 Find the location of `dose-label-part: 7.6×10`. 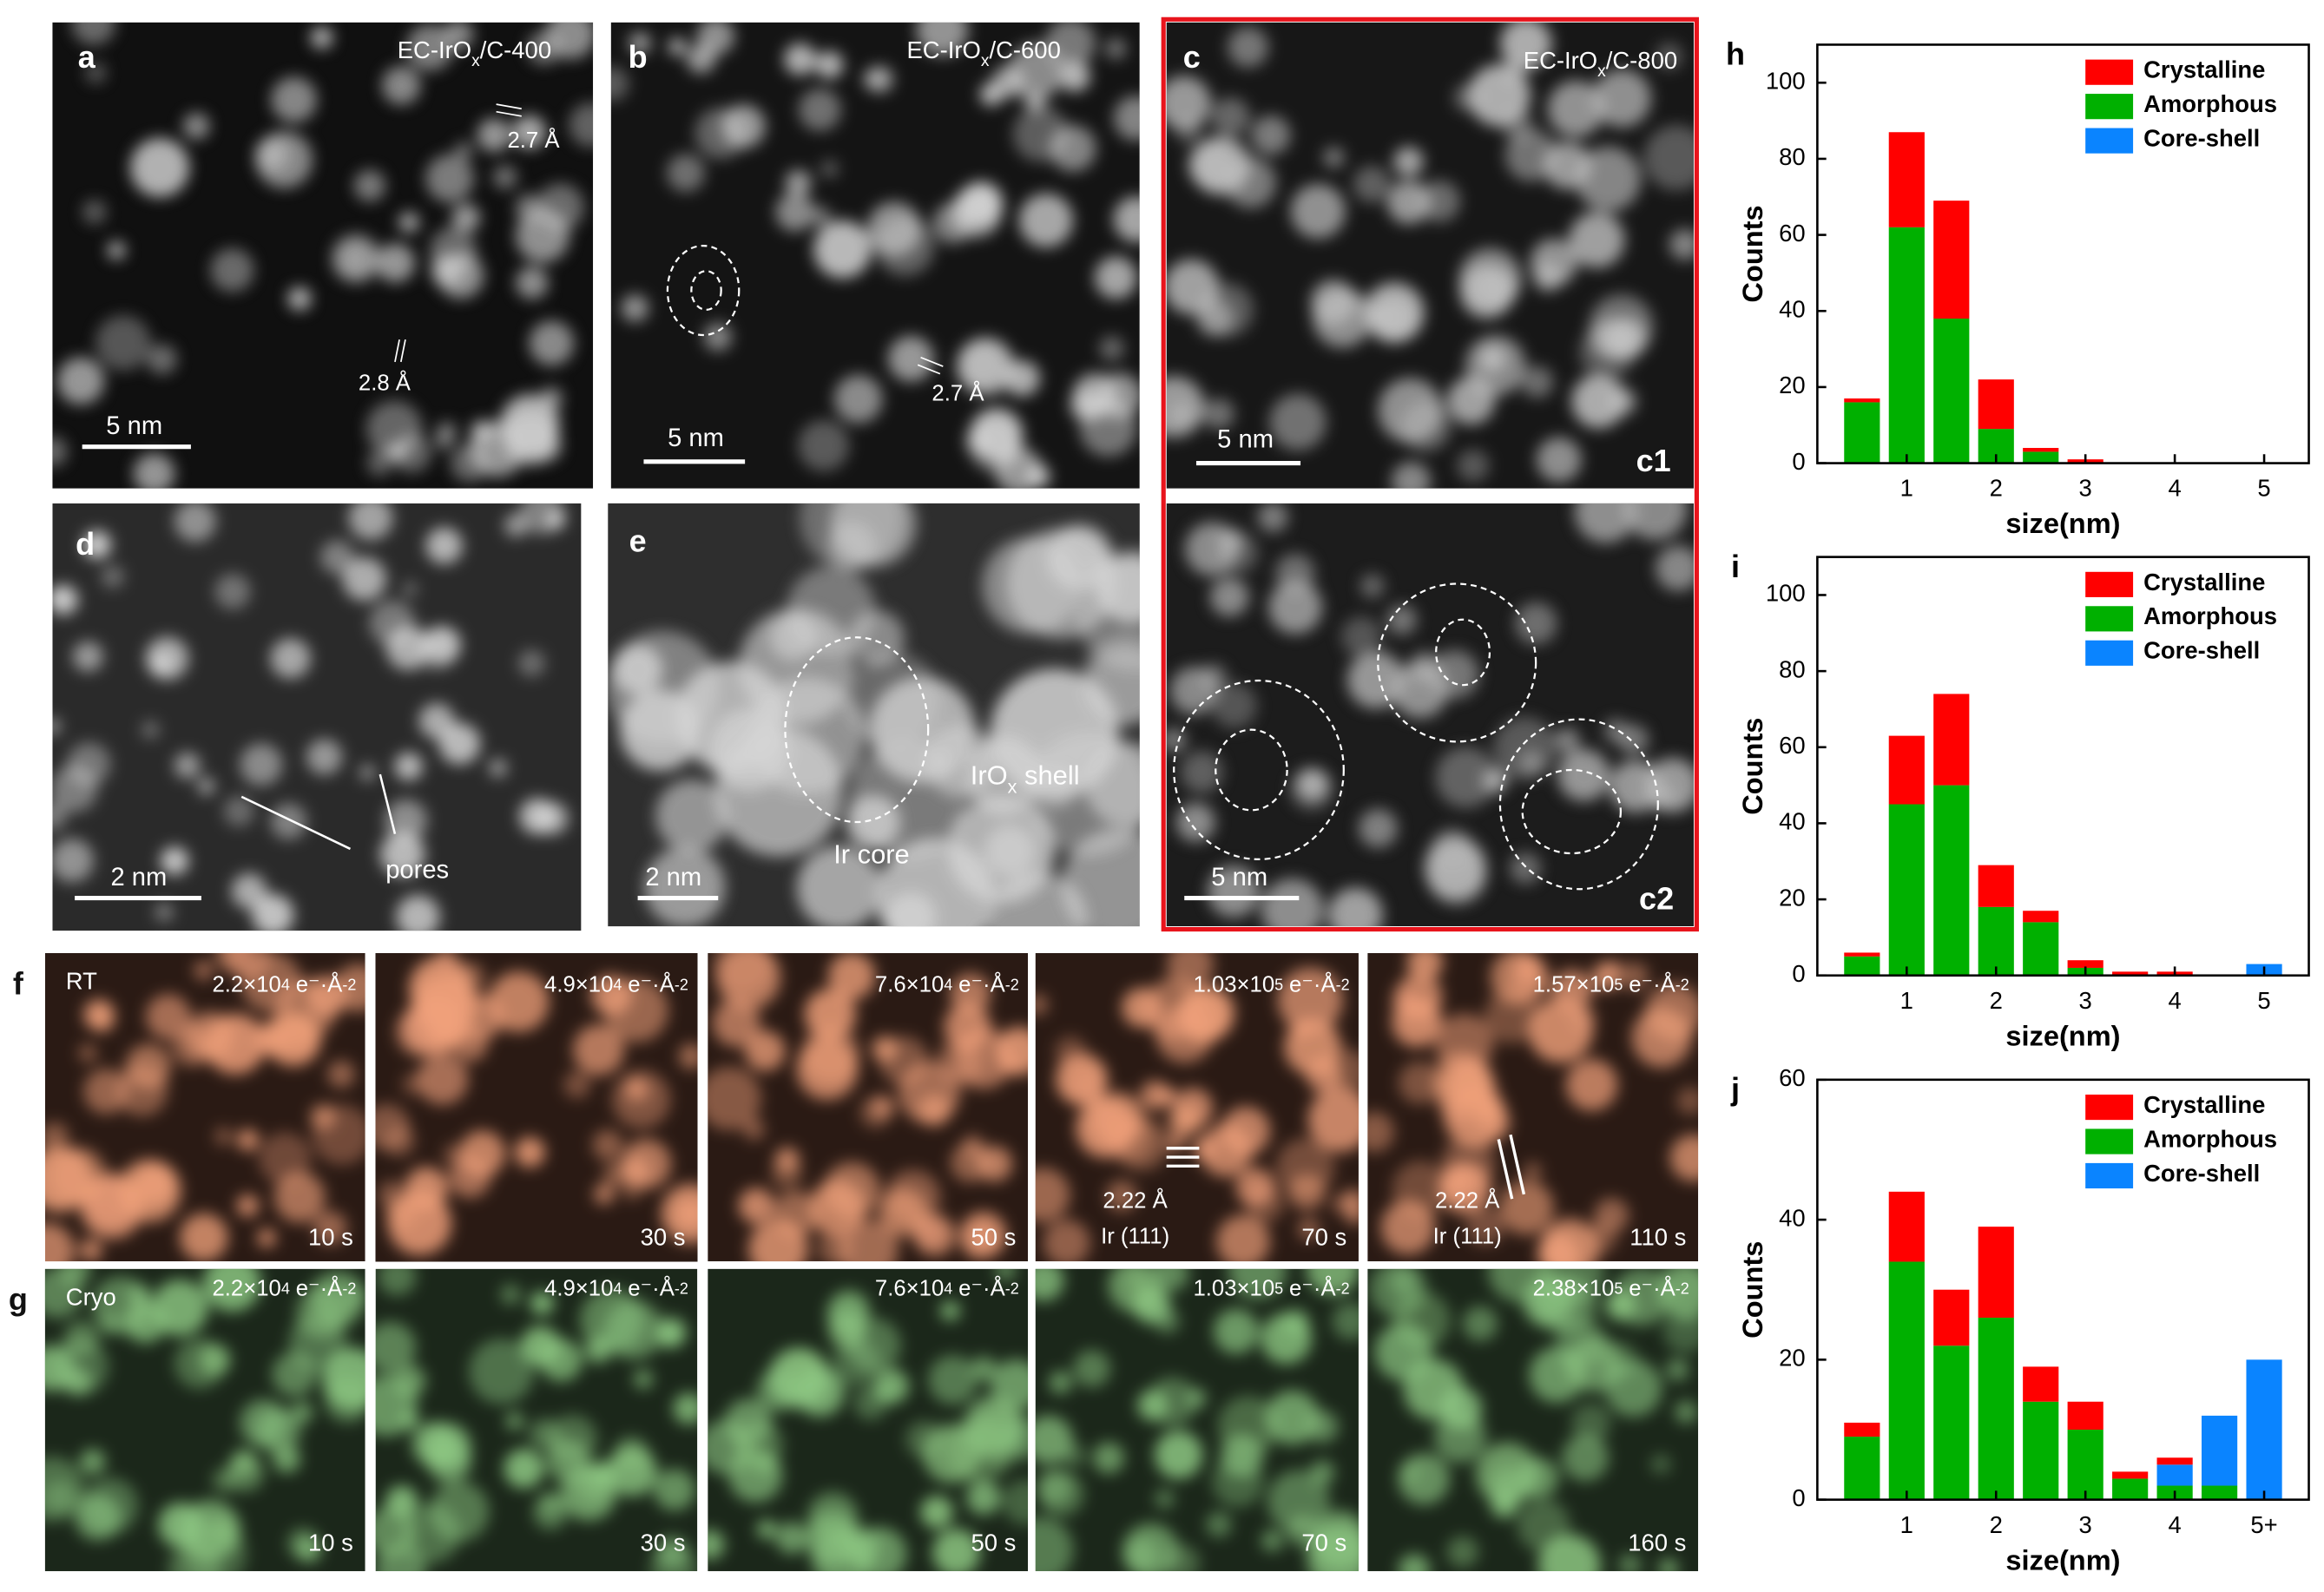

dose-label-part: 7.6×10 is located at coordinates (910, 985).